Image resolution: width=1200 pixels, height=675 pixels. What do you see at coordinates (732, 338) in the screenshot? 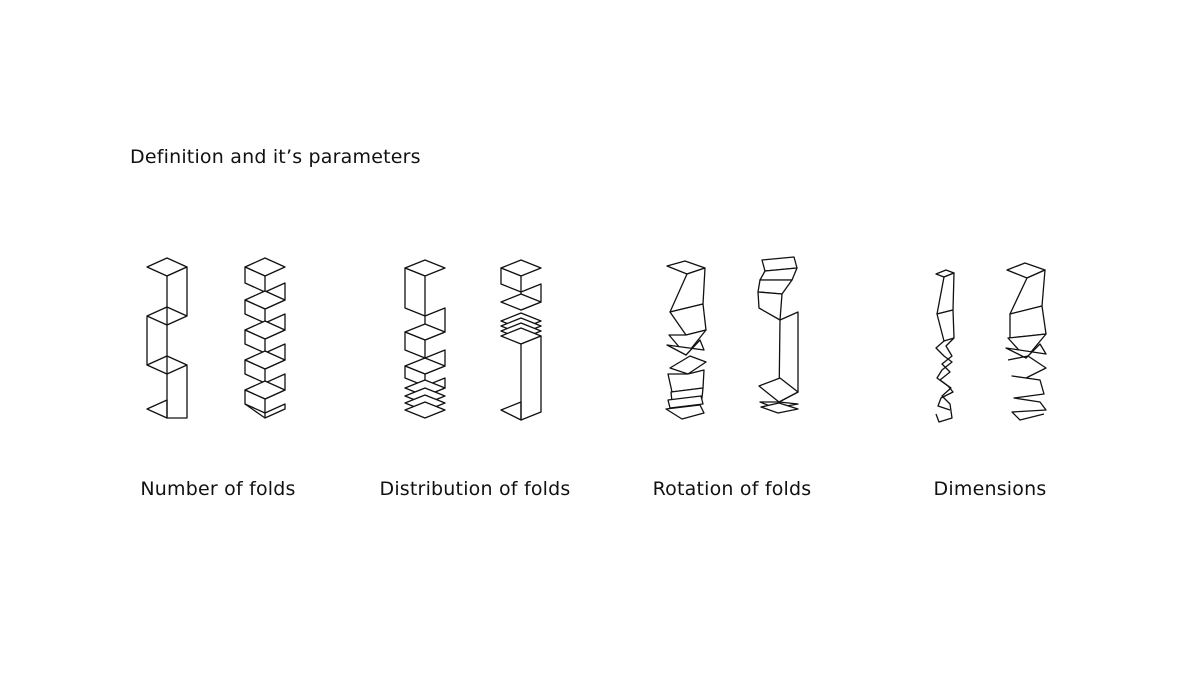
I see `group-rotation-of-folds` at bounding box center [732, 338].